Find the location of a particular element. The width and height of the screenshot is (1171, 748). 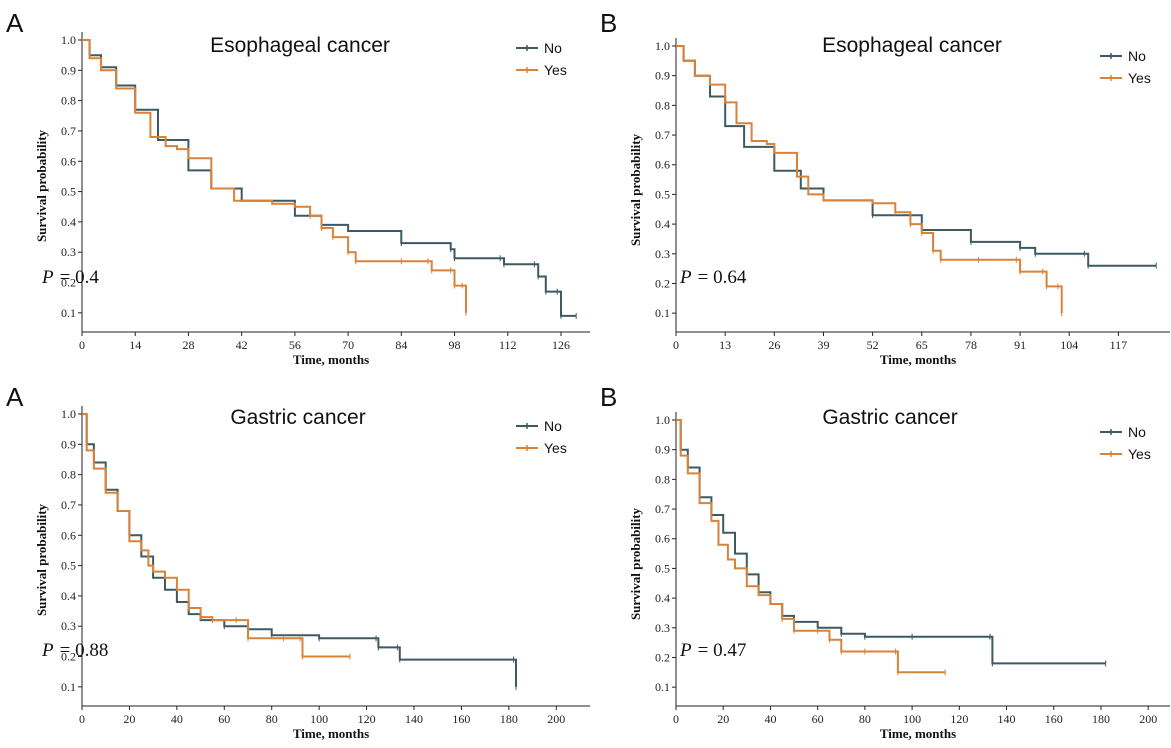

p-value-text: = 0.4 is located at coordinates (80, 277).